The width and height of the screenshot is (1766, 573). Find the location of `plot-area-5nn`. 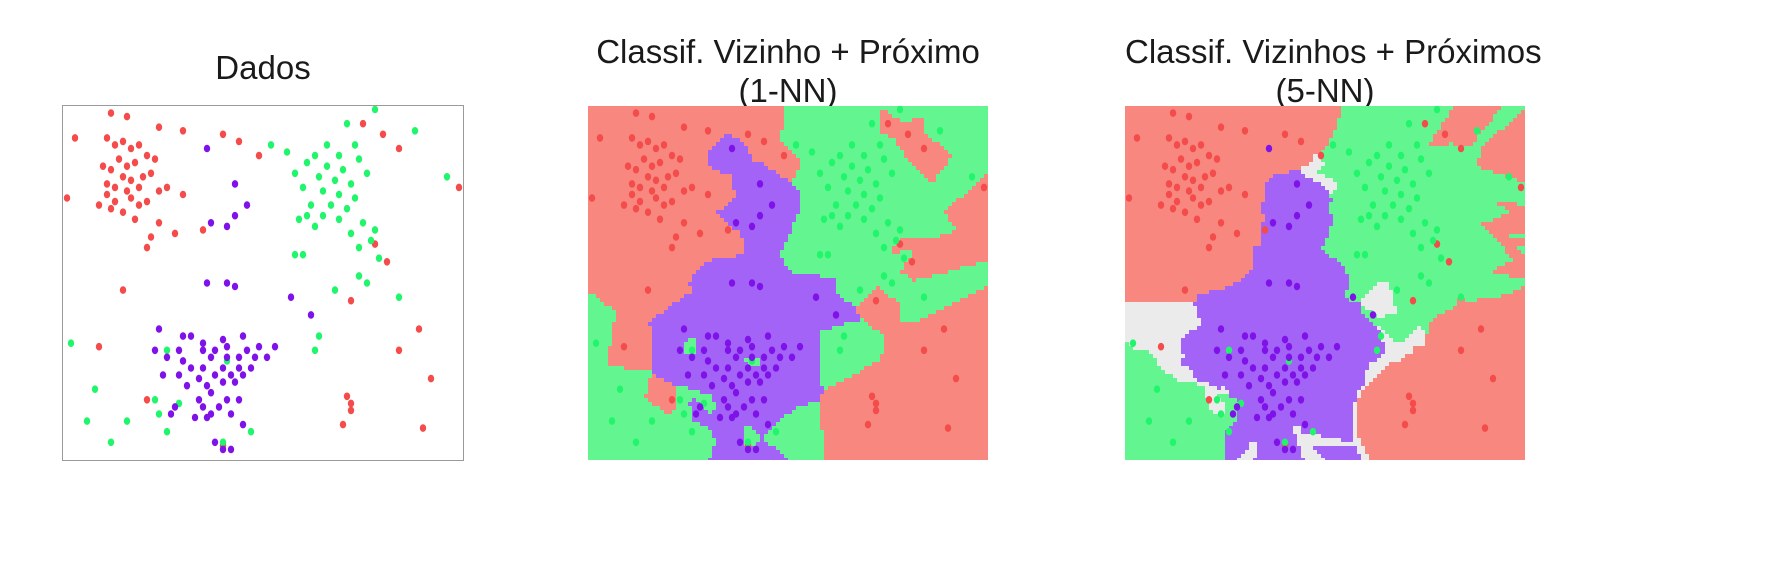

plot-area-5nn is located at coordinates (1325, 283).